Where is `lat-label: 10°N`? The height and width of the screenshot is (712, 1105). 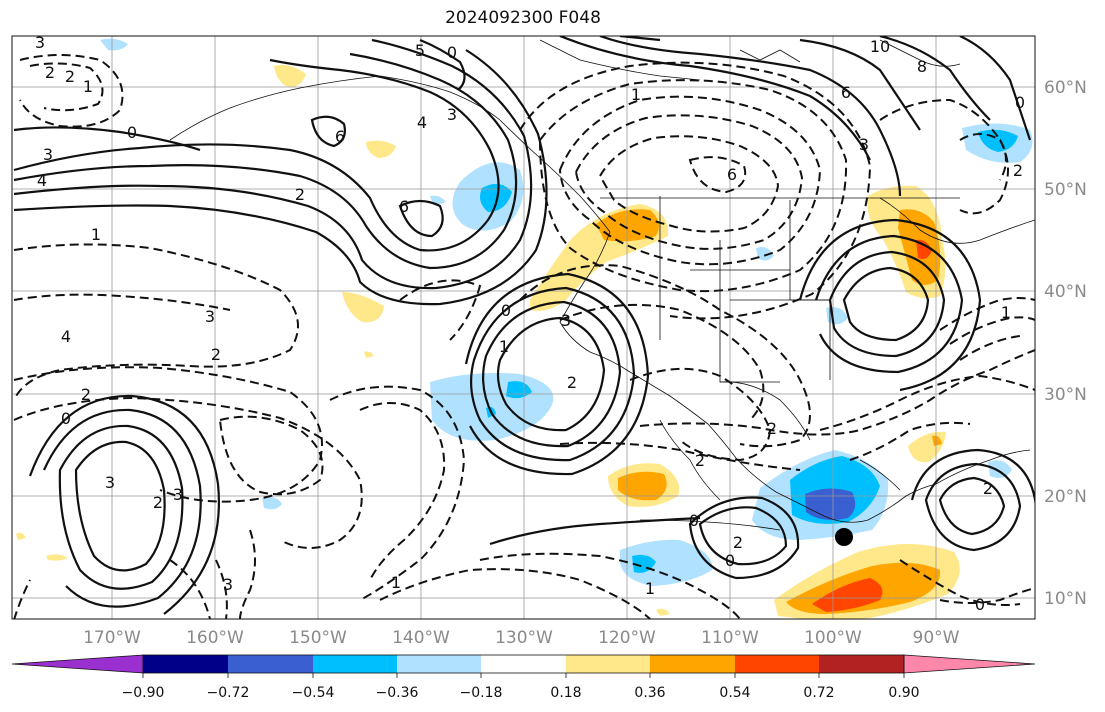 lat-label: 10°N is located at coordinates (1065, 599).